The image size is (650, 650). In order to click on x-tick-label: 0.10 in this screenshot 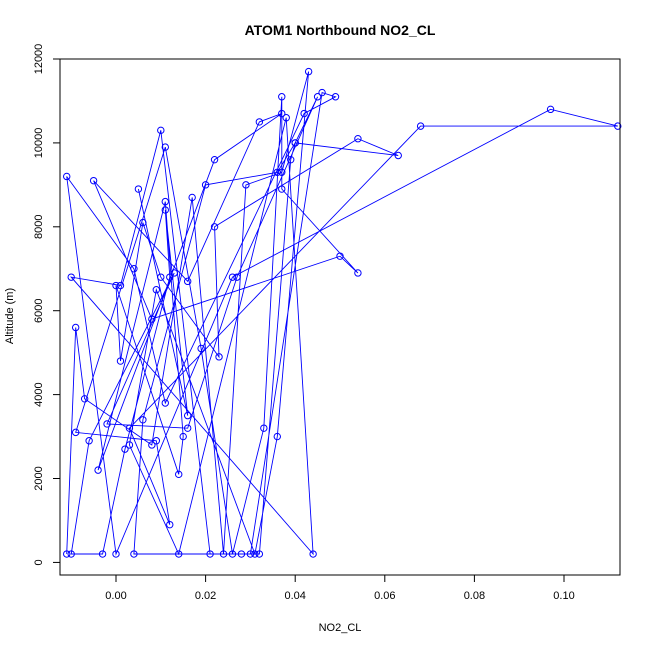, I will do `click(563, 596)`.